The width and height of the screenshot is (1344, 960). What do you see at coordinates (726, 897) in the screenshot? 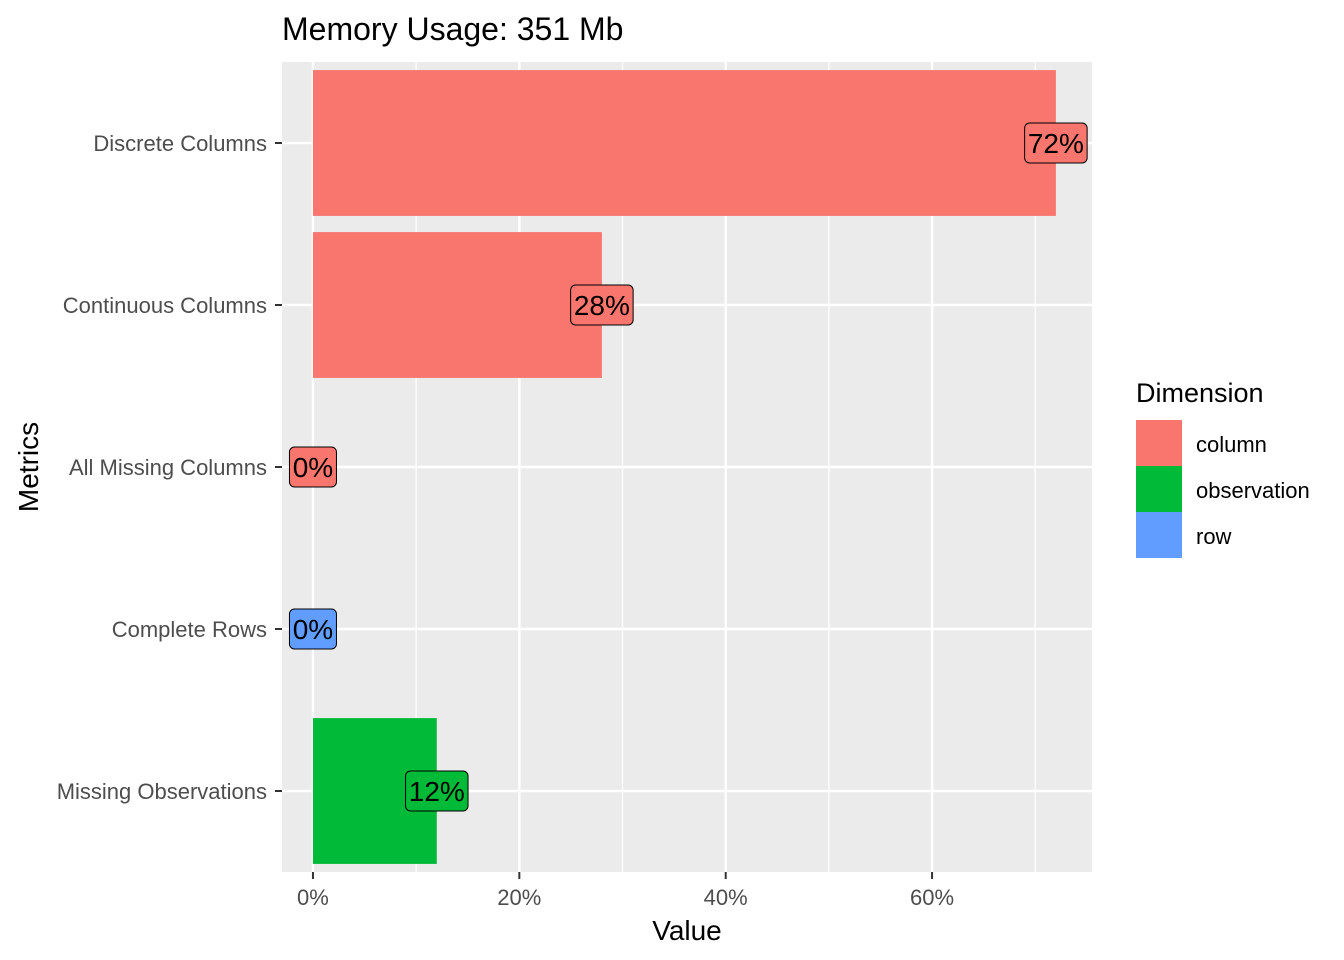
I see `x-tick-label: 40%` at bounding box center [726, 897].